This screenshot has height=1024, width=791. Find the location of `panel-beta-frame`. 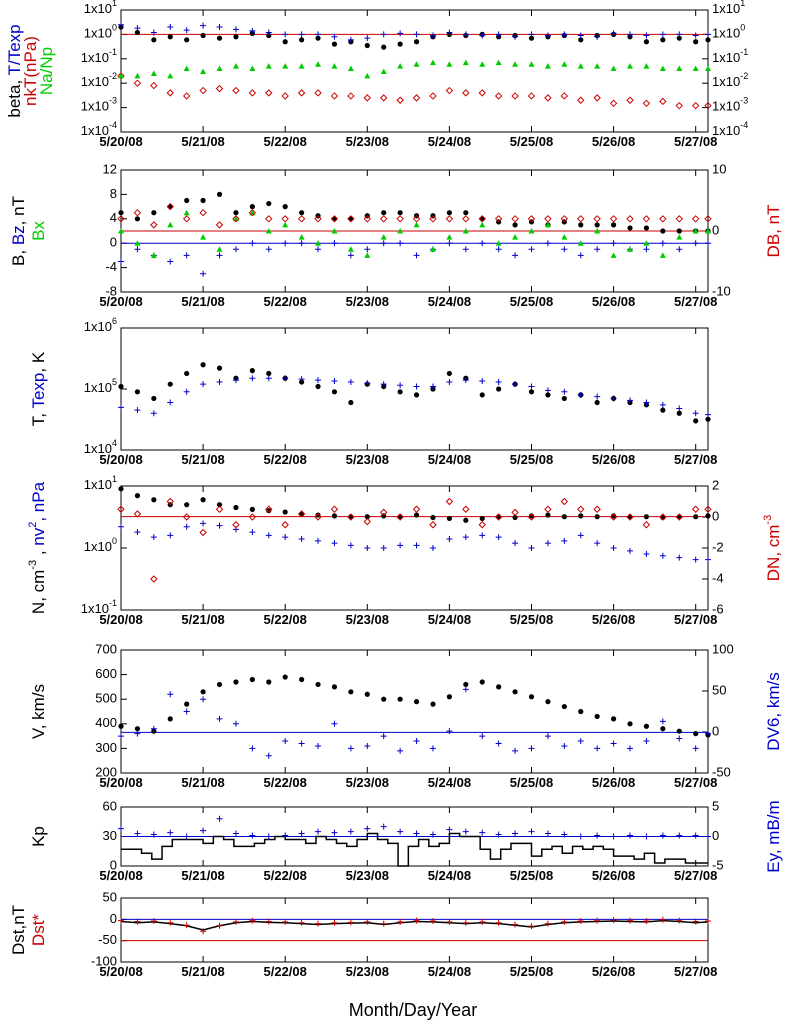

panel-beta-frame is located at coordinates (414, 71).